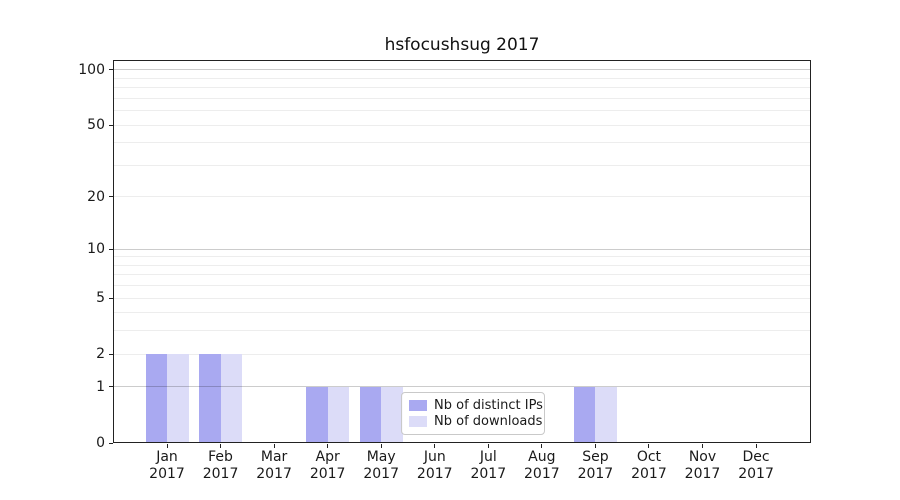 This screenshot has height=500, width=900. Describe the element at coordinates (595, 466) in the screenshot. I see `x-tick-label-sep-2017: Sep 2017` at that location.